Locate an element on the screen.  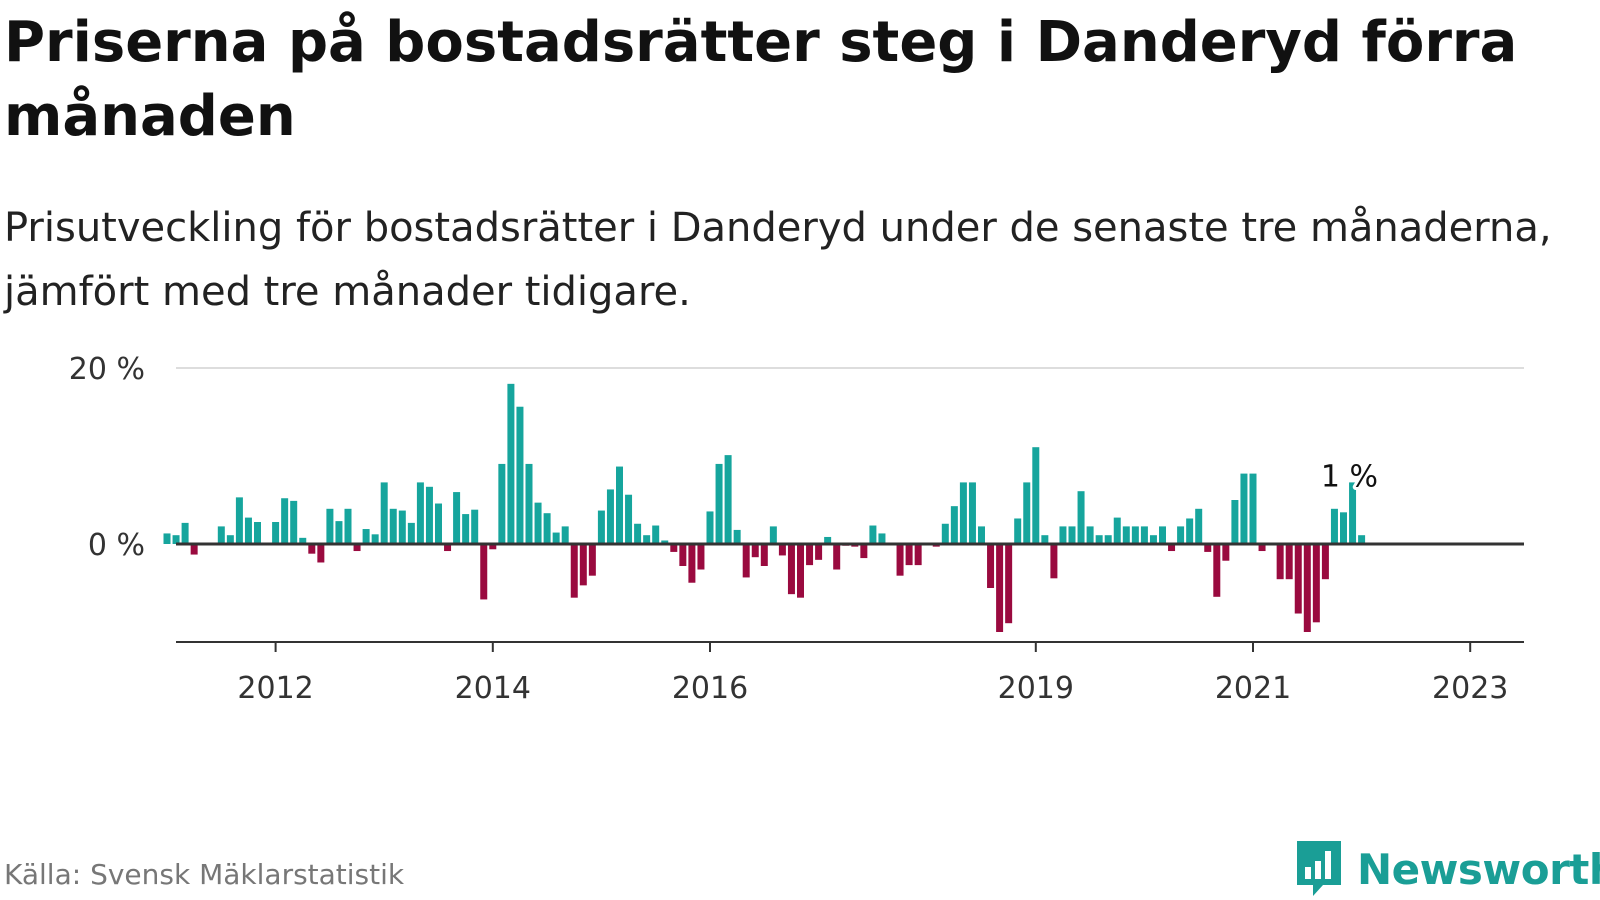
x-tick-label: 2016 is located at coordinates (710, 688).